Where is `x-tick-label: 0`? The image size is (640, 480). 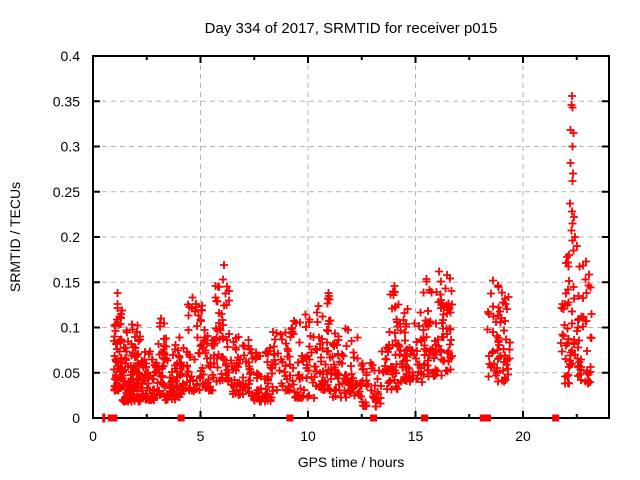
x-tick-label: 0 is located at coordinates (93, 436).